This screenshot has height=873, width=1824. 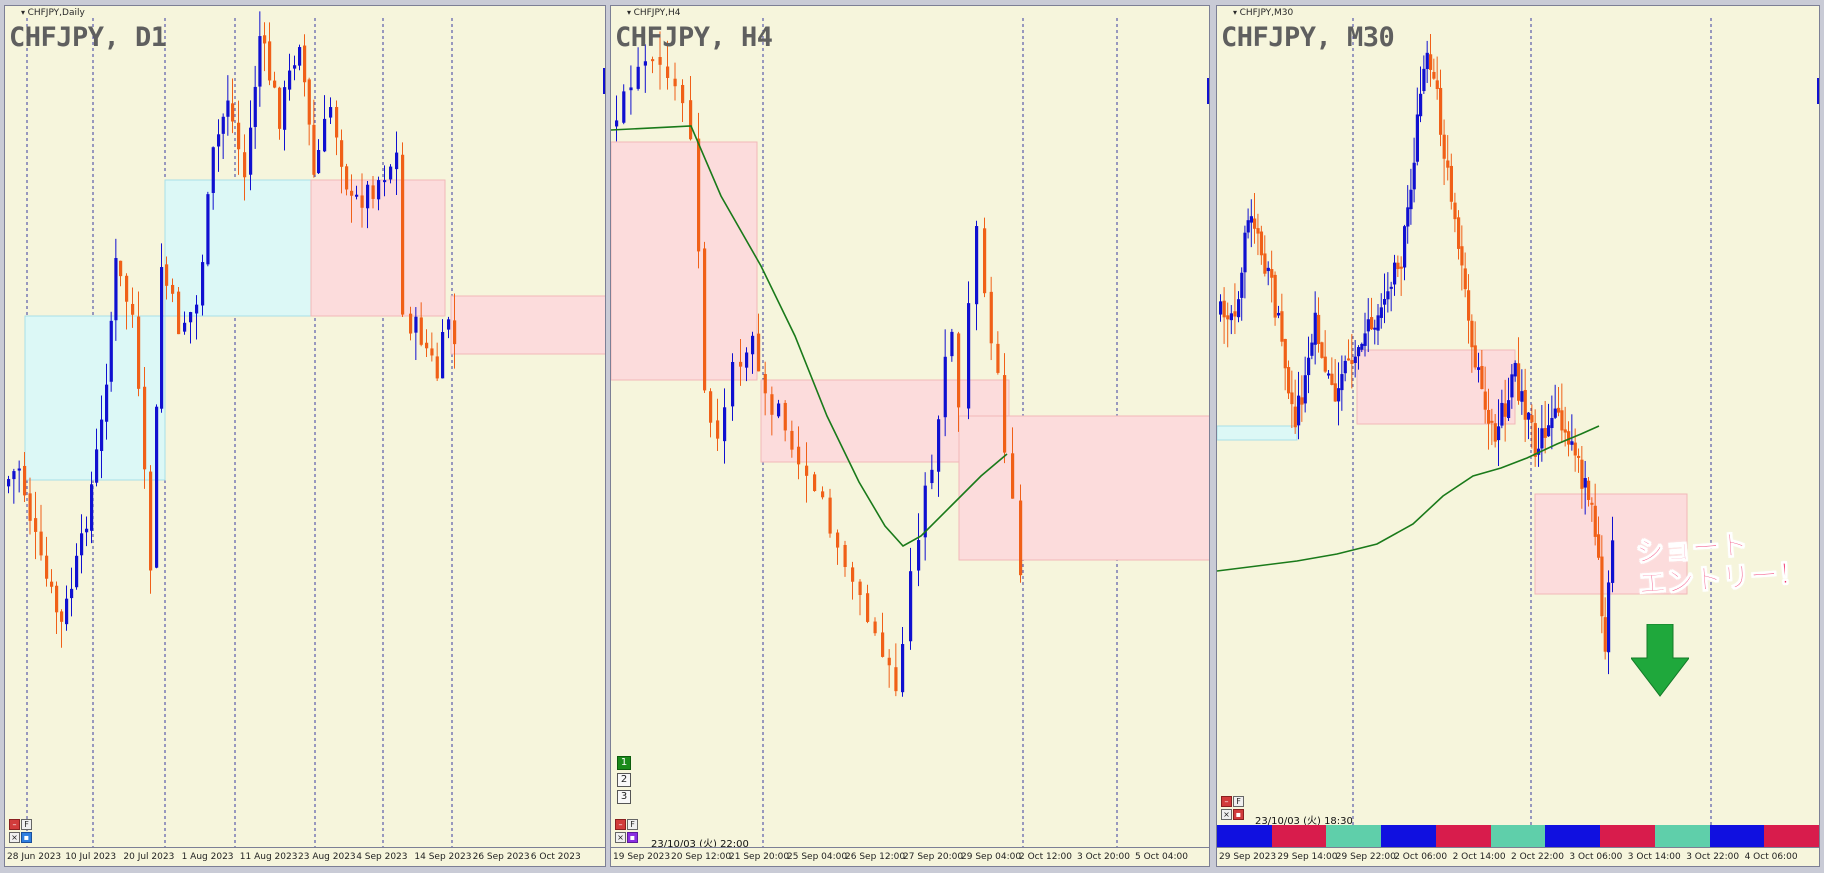 I want to click on time-tick: 11 Aug 2023, so click(x=268, y=857).